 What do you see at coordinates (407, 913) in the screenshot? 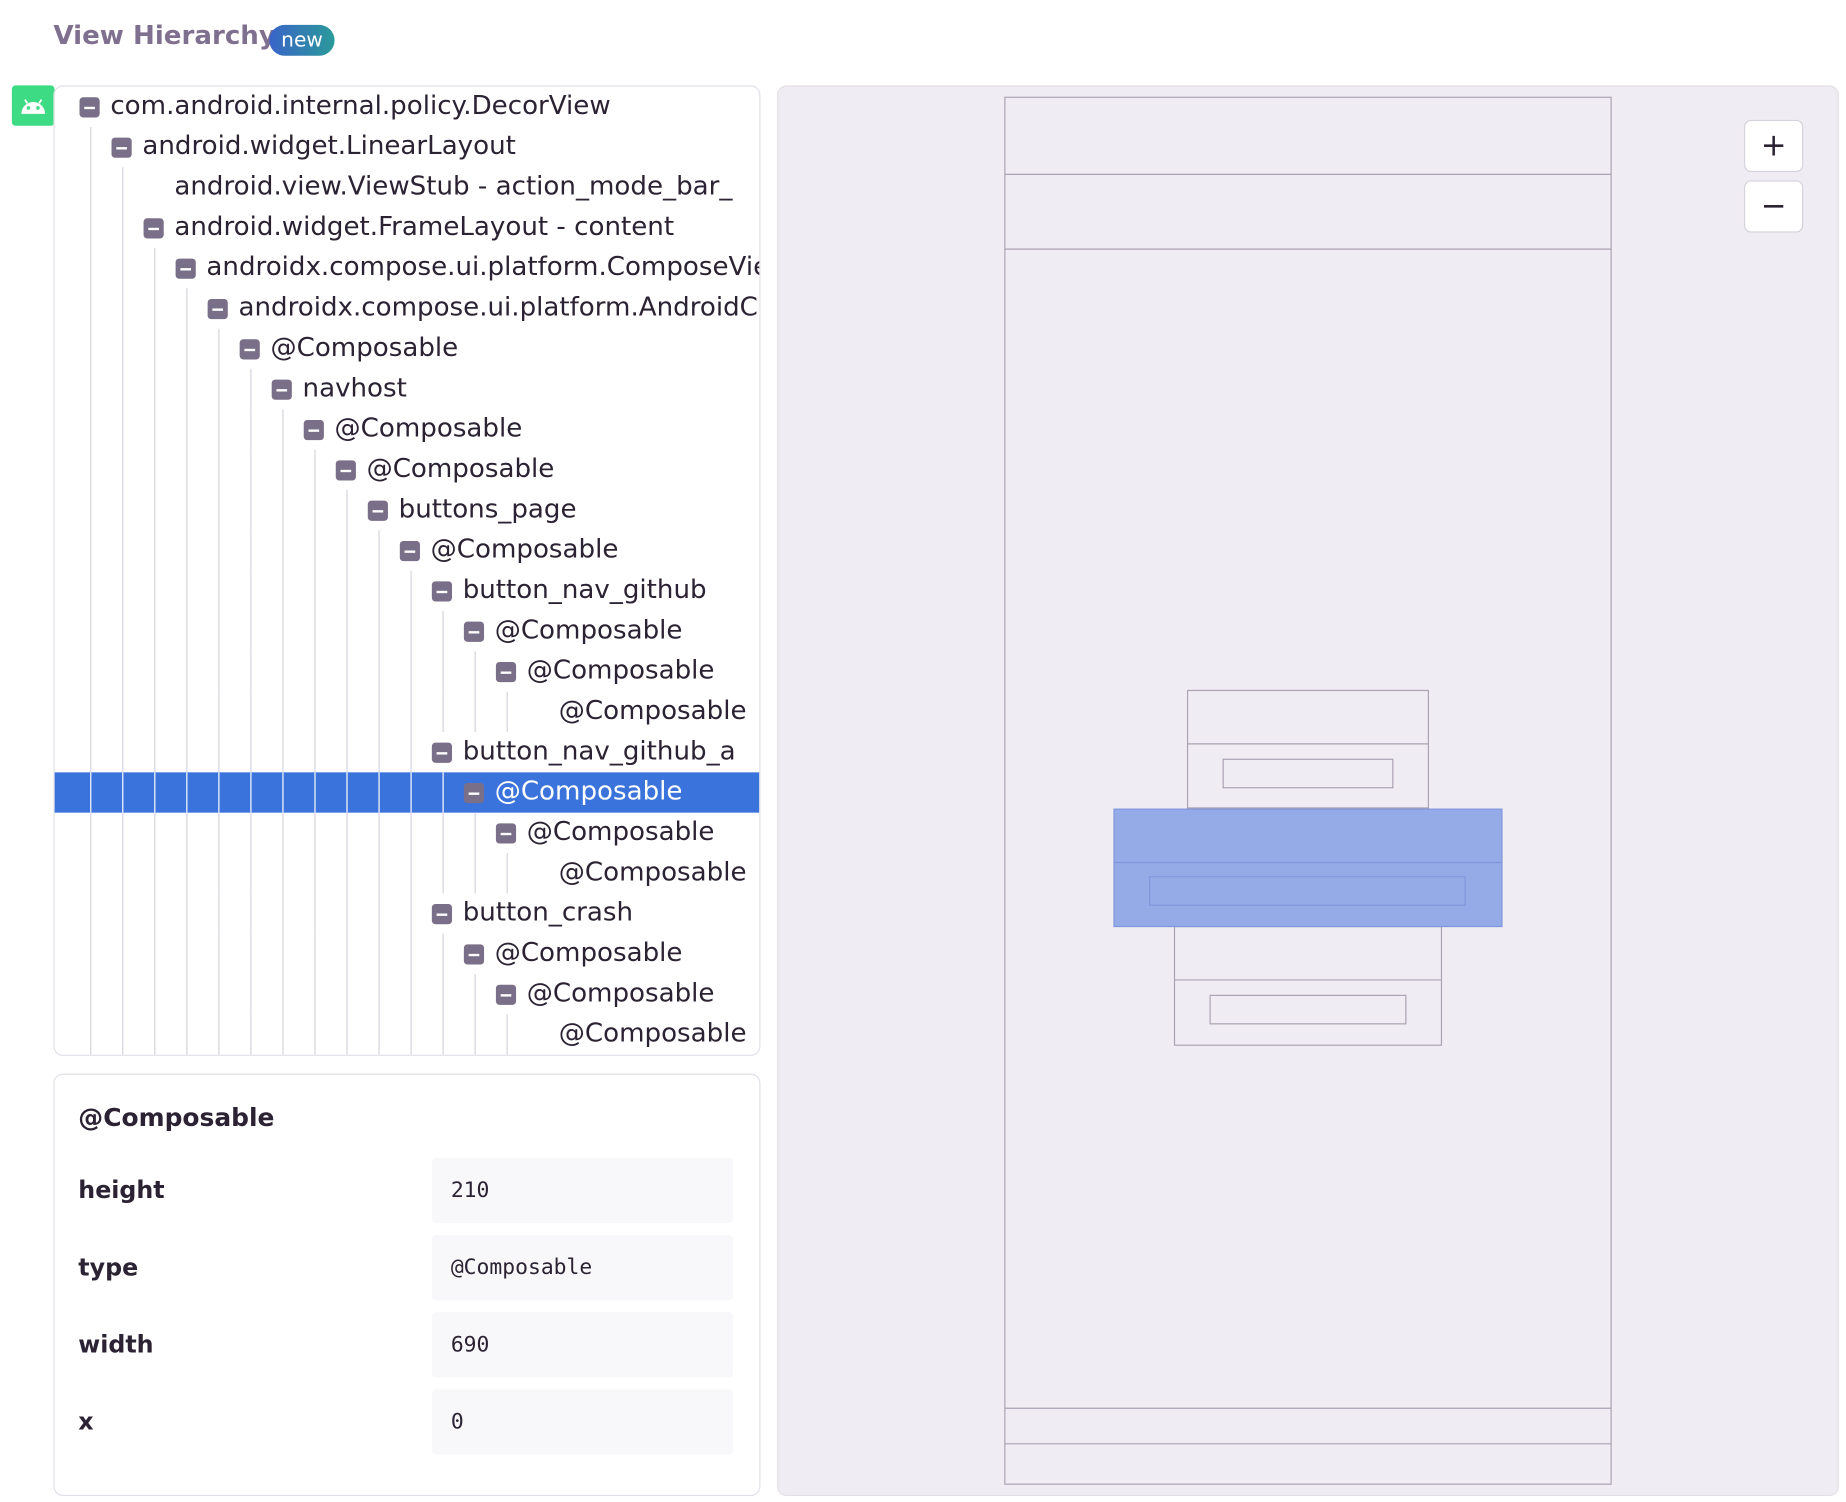
I see `tree-row: button_crash` at bounding box center [407, 913].